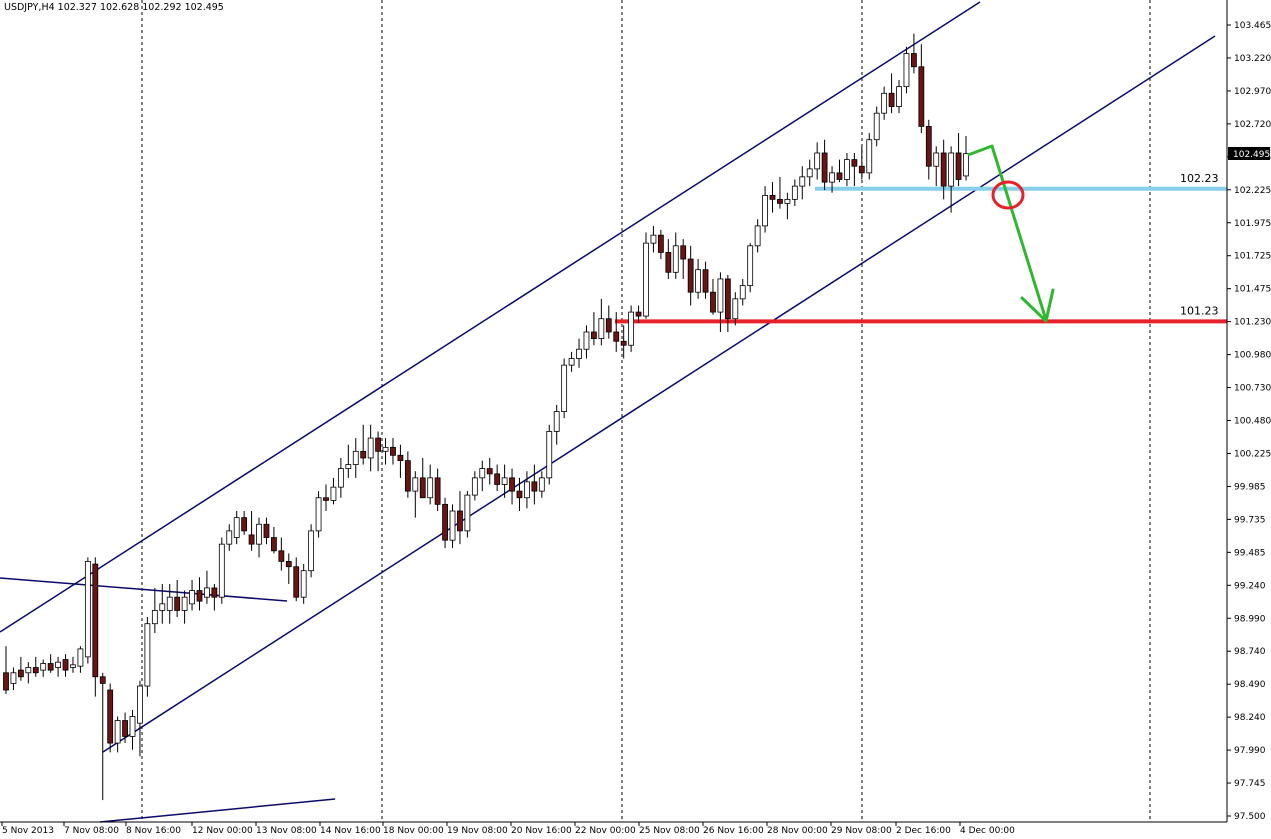  Describe the element at coordinates (1250, 586) in the screenshot. I see `y-tick-label: 99.240` at that location.